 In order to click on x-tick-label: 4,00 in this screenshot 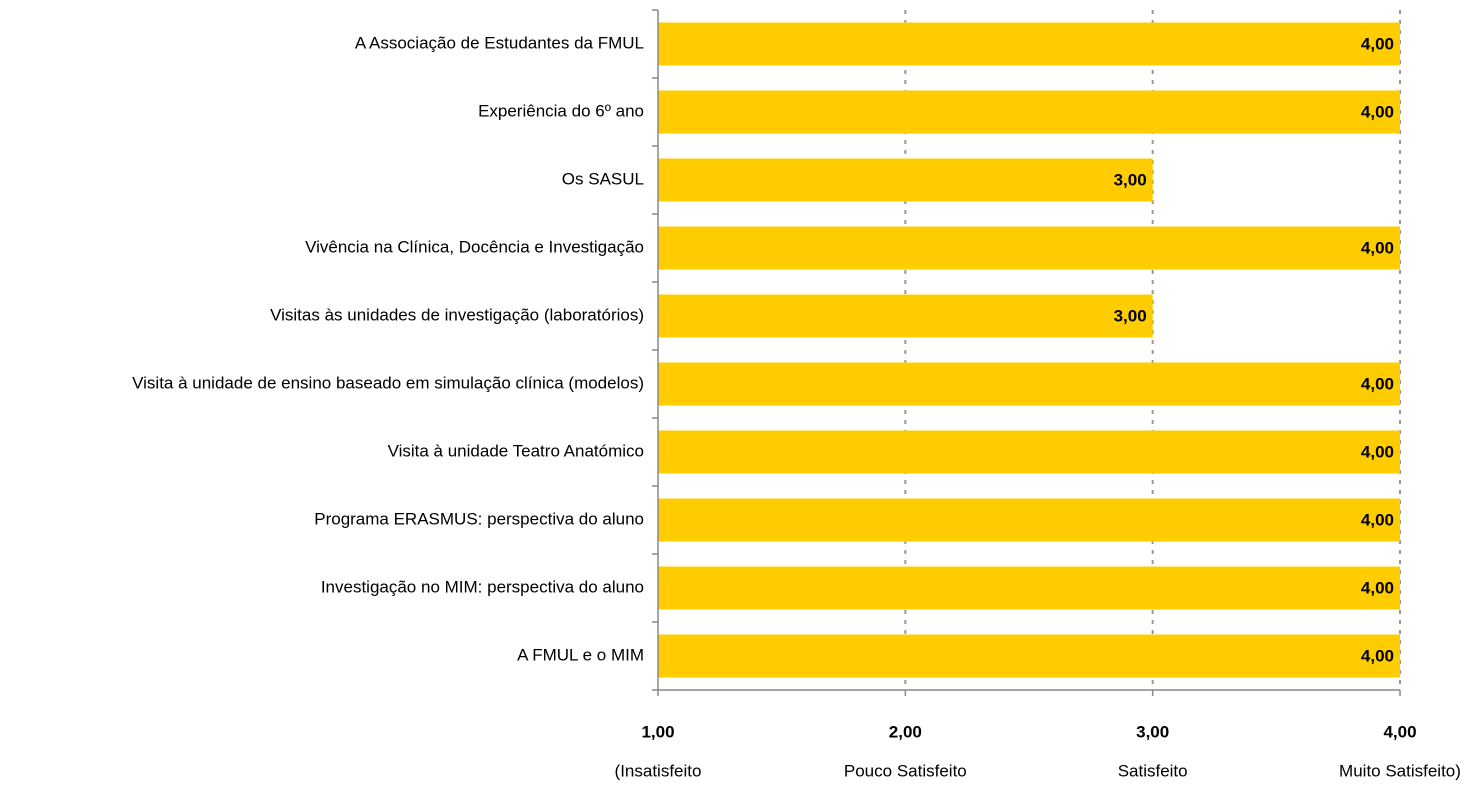, I will do `click(1399, 731)`.